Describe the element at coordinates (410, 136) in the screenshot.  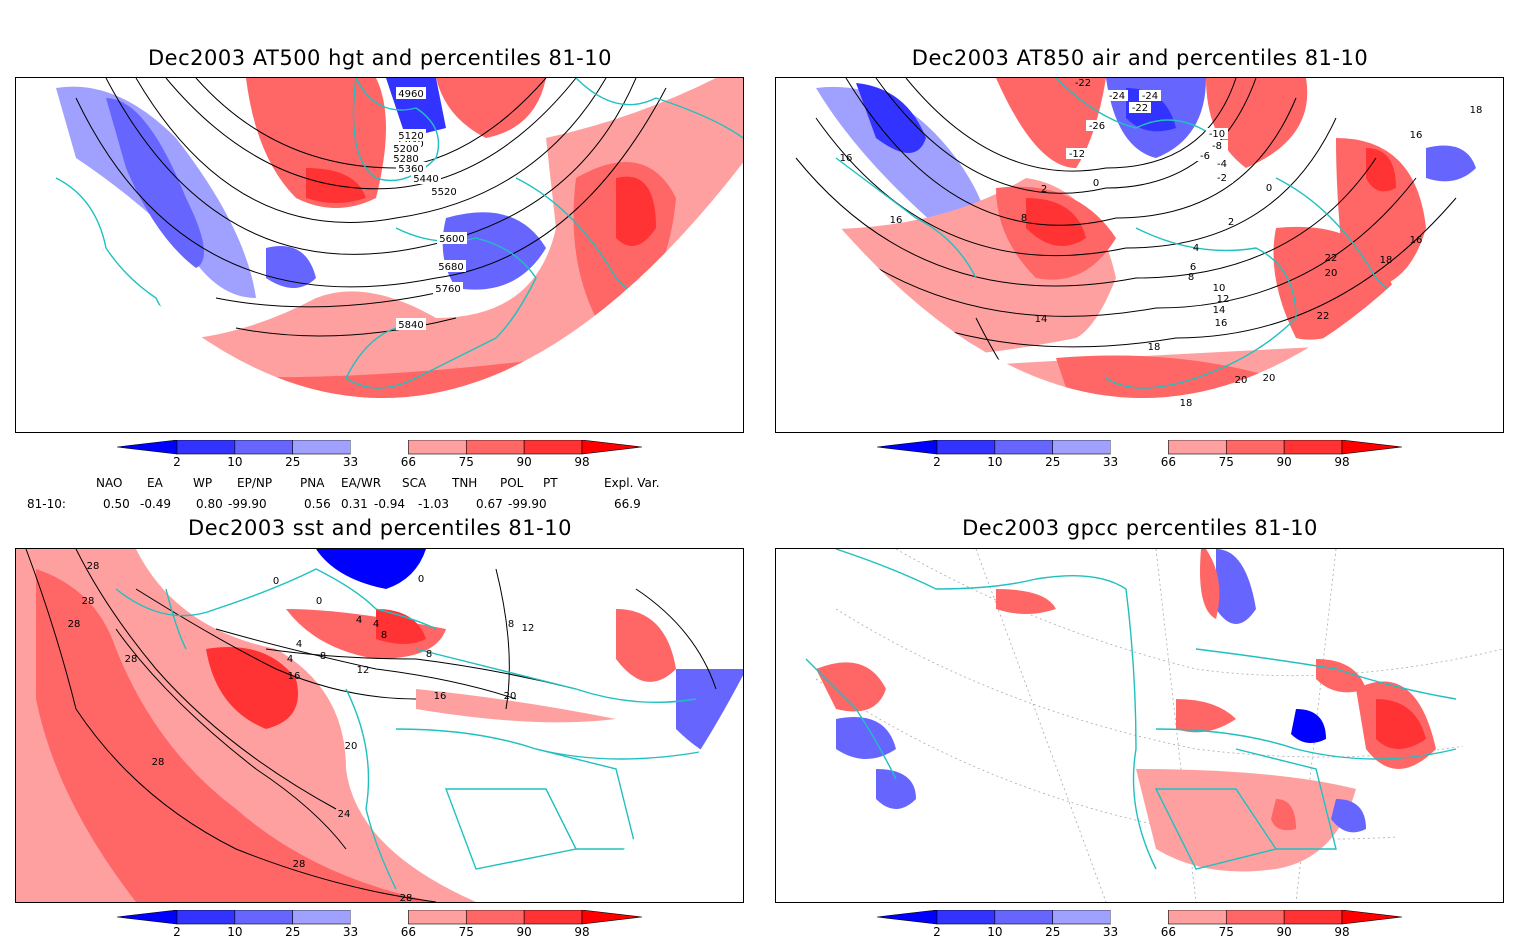
I see `contour-label: 5120` at that location.